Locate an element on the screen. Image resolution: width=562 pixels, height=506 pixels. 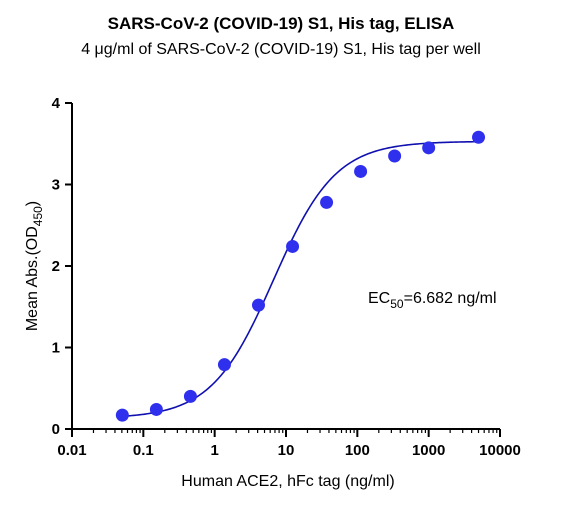
ec50-sub: 50 is located at coordinates (397, 304).